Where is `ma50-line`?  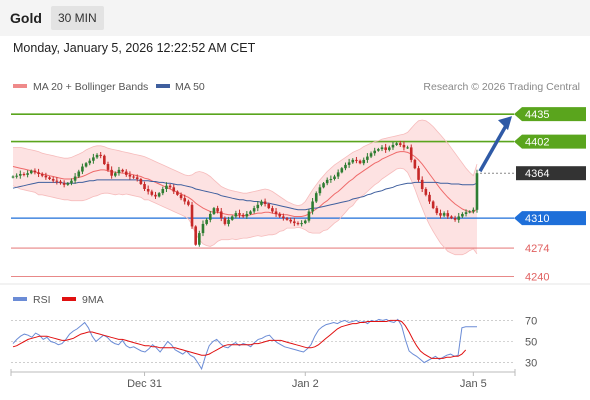 ma50-line is located at coordinates (245, 195).